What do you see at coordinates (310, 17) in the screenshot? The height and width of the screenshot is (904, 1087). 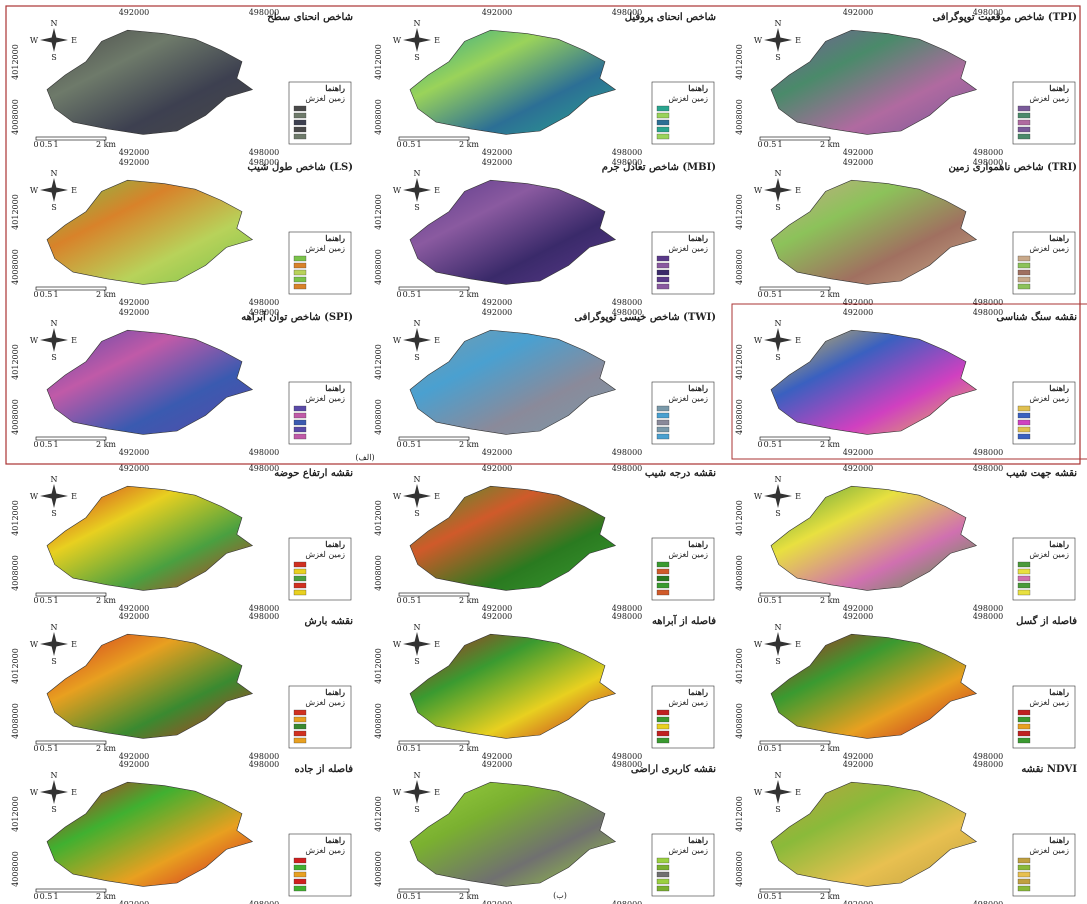 I see `map-title: شاخص انحنای سطح` at bounding box center [310, 17].